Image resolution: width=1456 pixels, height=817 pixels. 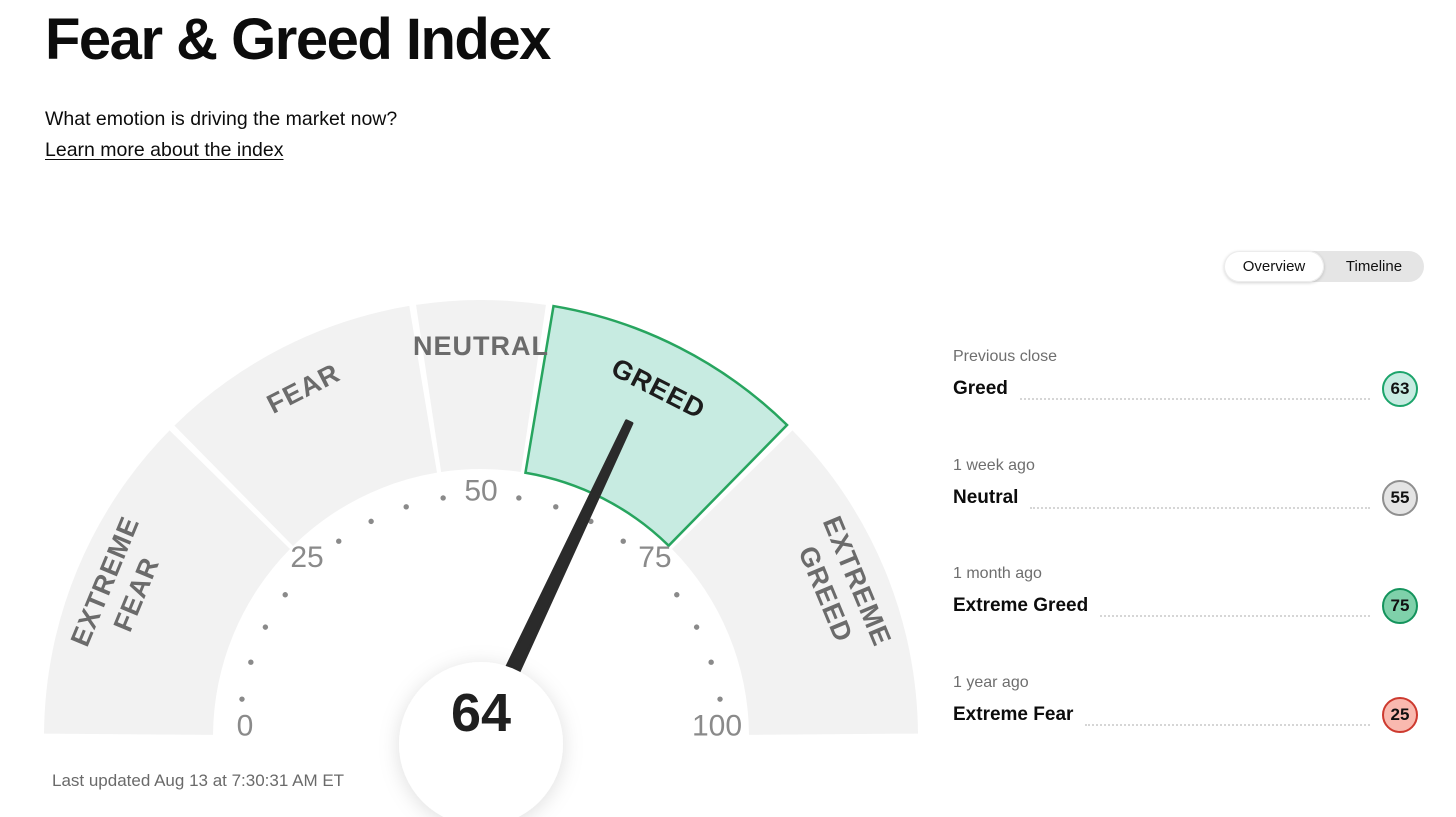 What do you see at coordinates (1185, 594) in the screenshot?
I see `history-row-1-month: 1 month ago Extreme Greed 75` at bounding box center [1185, 594].